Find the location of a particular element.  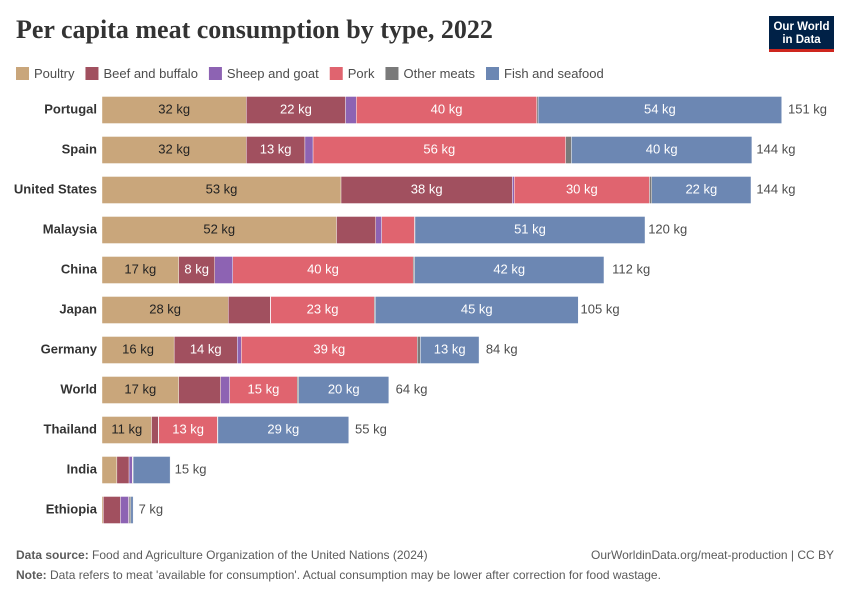

segment-label: 11 kg is located at coordinates (126, 428).